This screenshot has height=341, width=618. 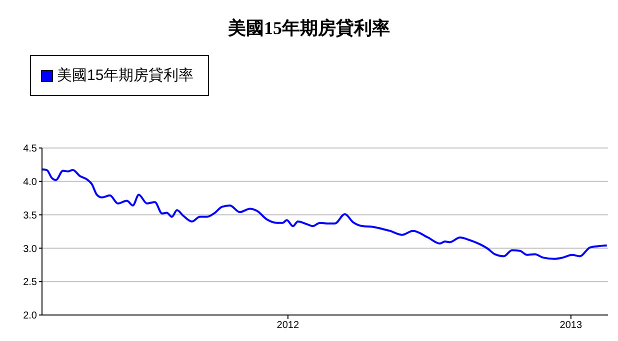 What do you see at coordinates (30, 249) in the screenshot?
I see `y-tick-label: 3.0` at bounding box center [30, 249].